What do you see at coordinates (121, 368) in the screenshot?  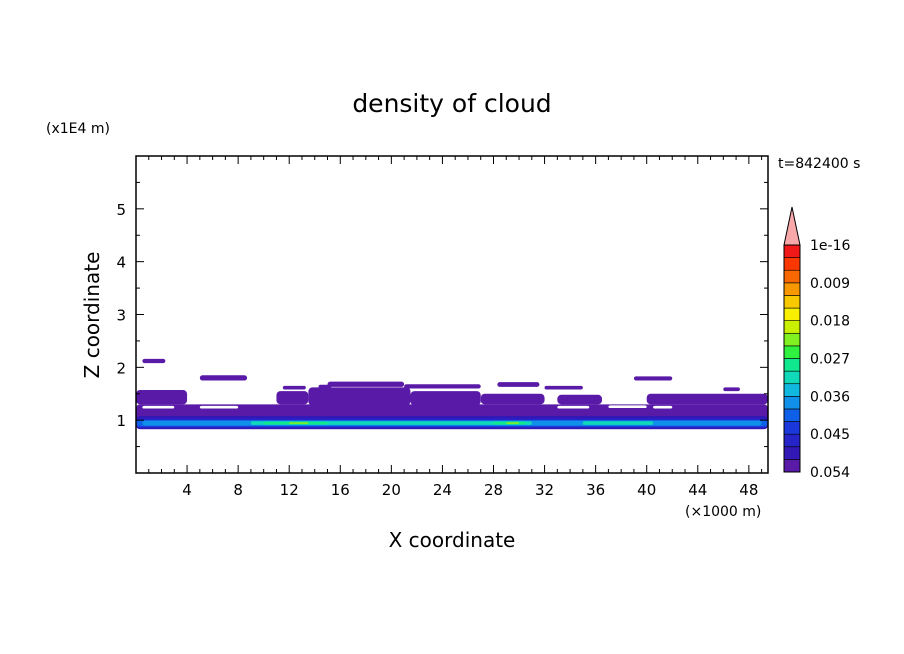 I see `y-tick-label: 2` at bounding box center [121, 368].